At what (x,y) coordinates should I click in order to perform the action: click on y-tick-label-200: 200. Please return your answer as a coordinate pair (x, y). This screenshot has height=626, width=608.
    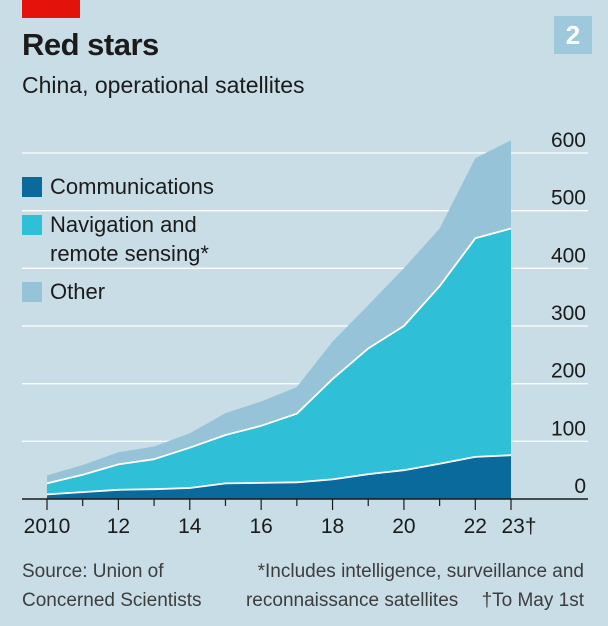
    Looking at the image, I should click on (568, 371).